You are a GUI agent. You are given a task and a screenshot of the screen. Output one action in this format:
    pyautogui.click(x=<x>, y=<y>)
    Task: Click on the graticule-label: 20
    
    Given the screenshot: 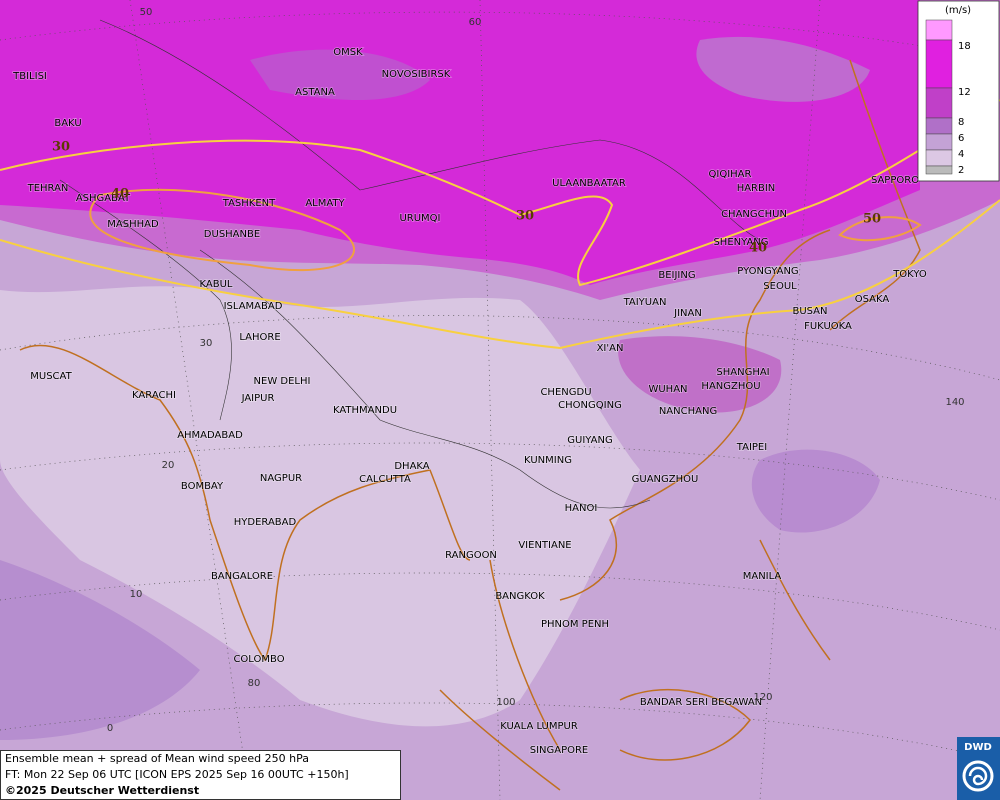 What is the action you would take?
    pyautogui.click(x=168, y=465)
    